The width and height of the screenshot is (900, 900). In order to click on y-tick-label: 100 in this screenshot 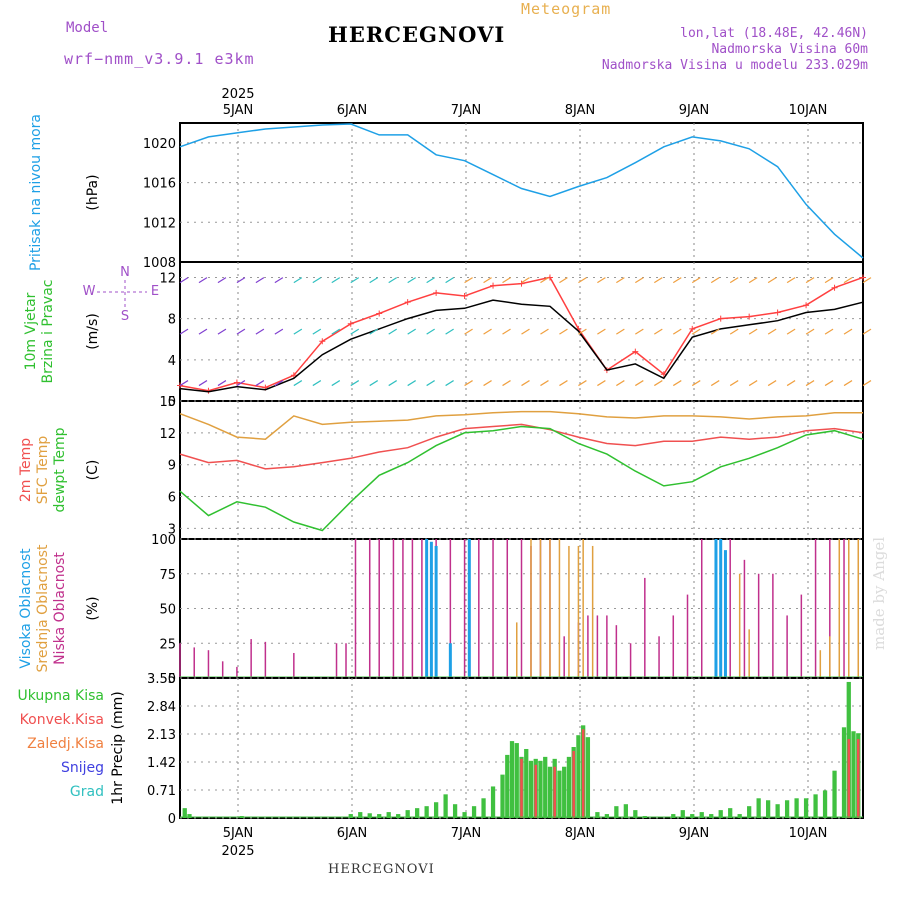, I will do `click(163, 540)`.